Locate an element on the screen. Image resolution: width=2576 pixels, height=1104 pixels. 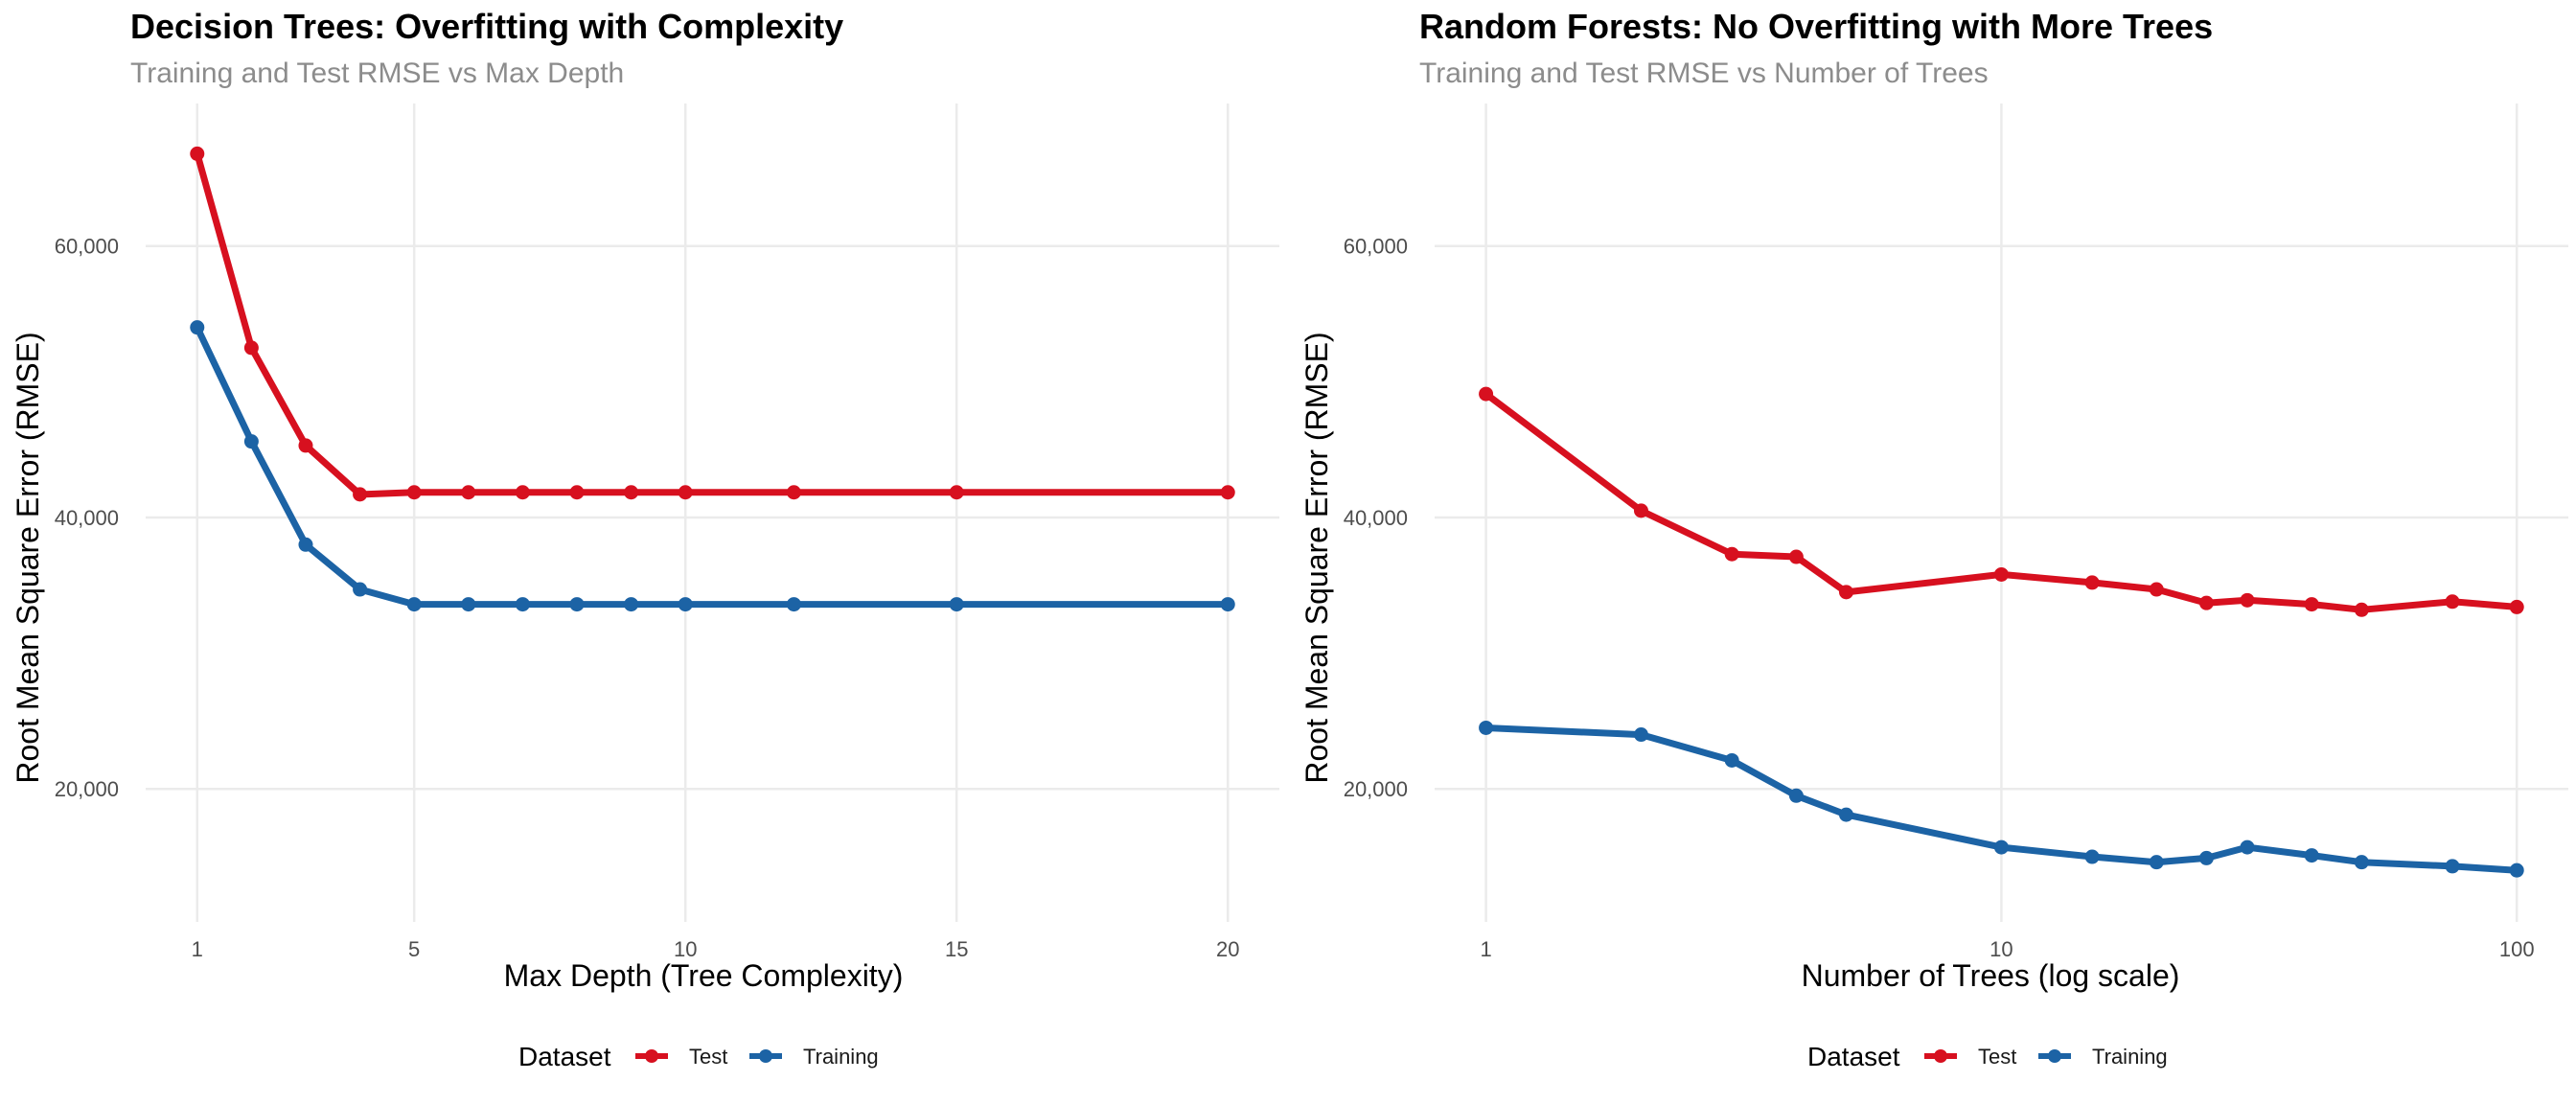
x-tick-label: 100 is located at coordinates (2517, 949).